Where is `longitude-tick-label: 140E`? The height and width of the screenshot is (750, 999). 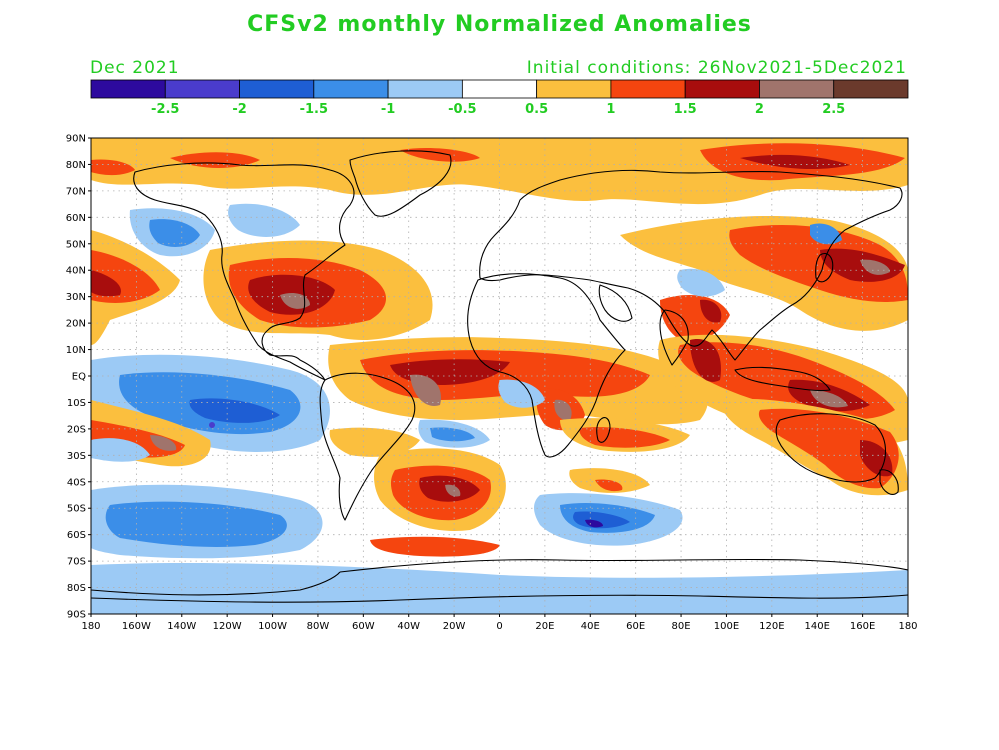
longitude-tick-label: 140E is located at coordinates (817, 626).